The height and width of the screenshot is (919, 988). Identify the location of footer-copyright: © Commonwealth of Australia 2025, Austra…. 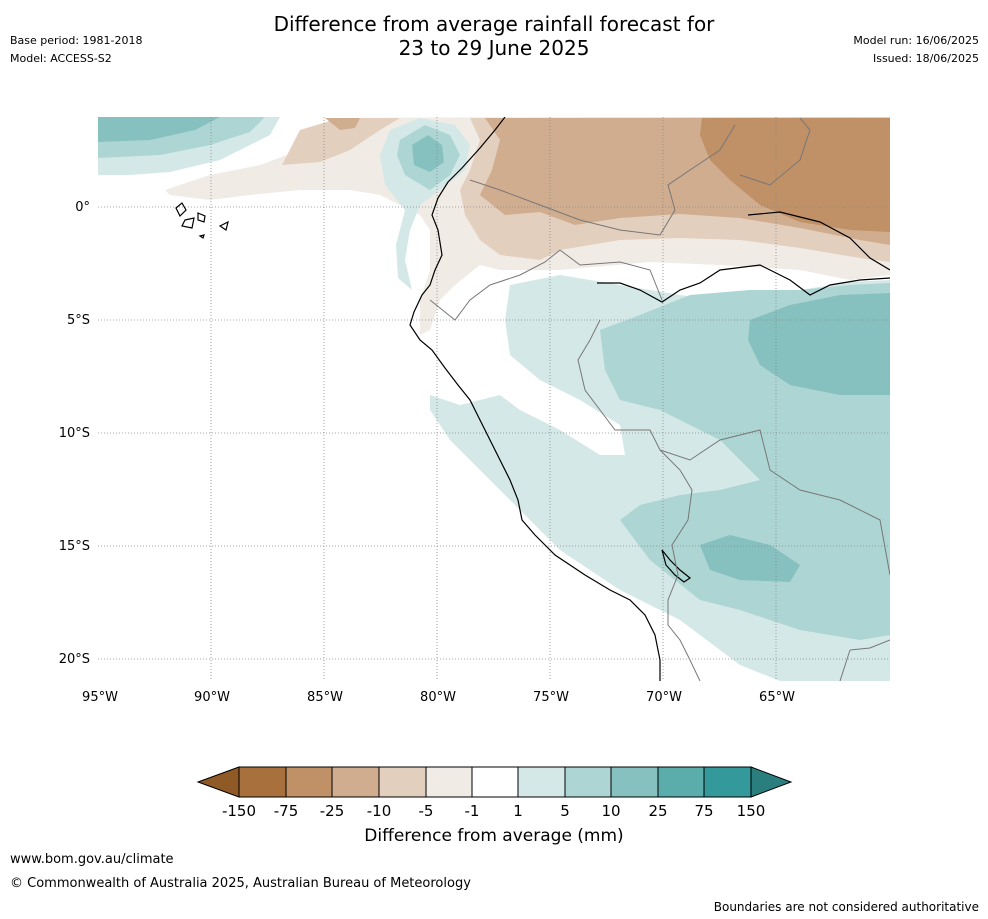
(240, 883).